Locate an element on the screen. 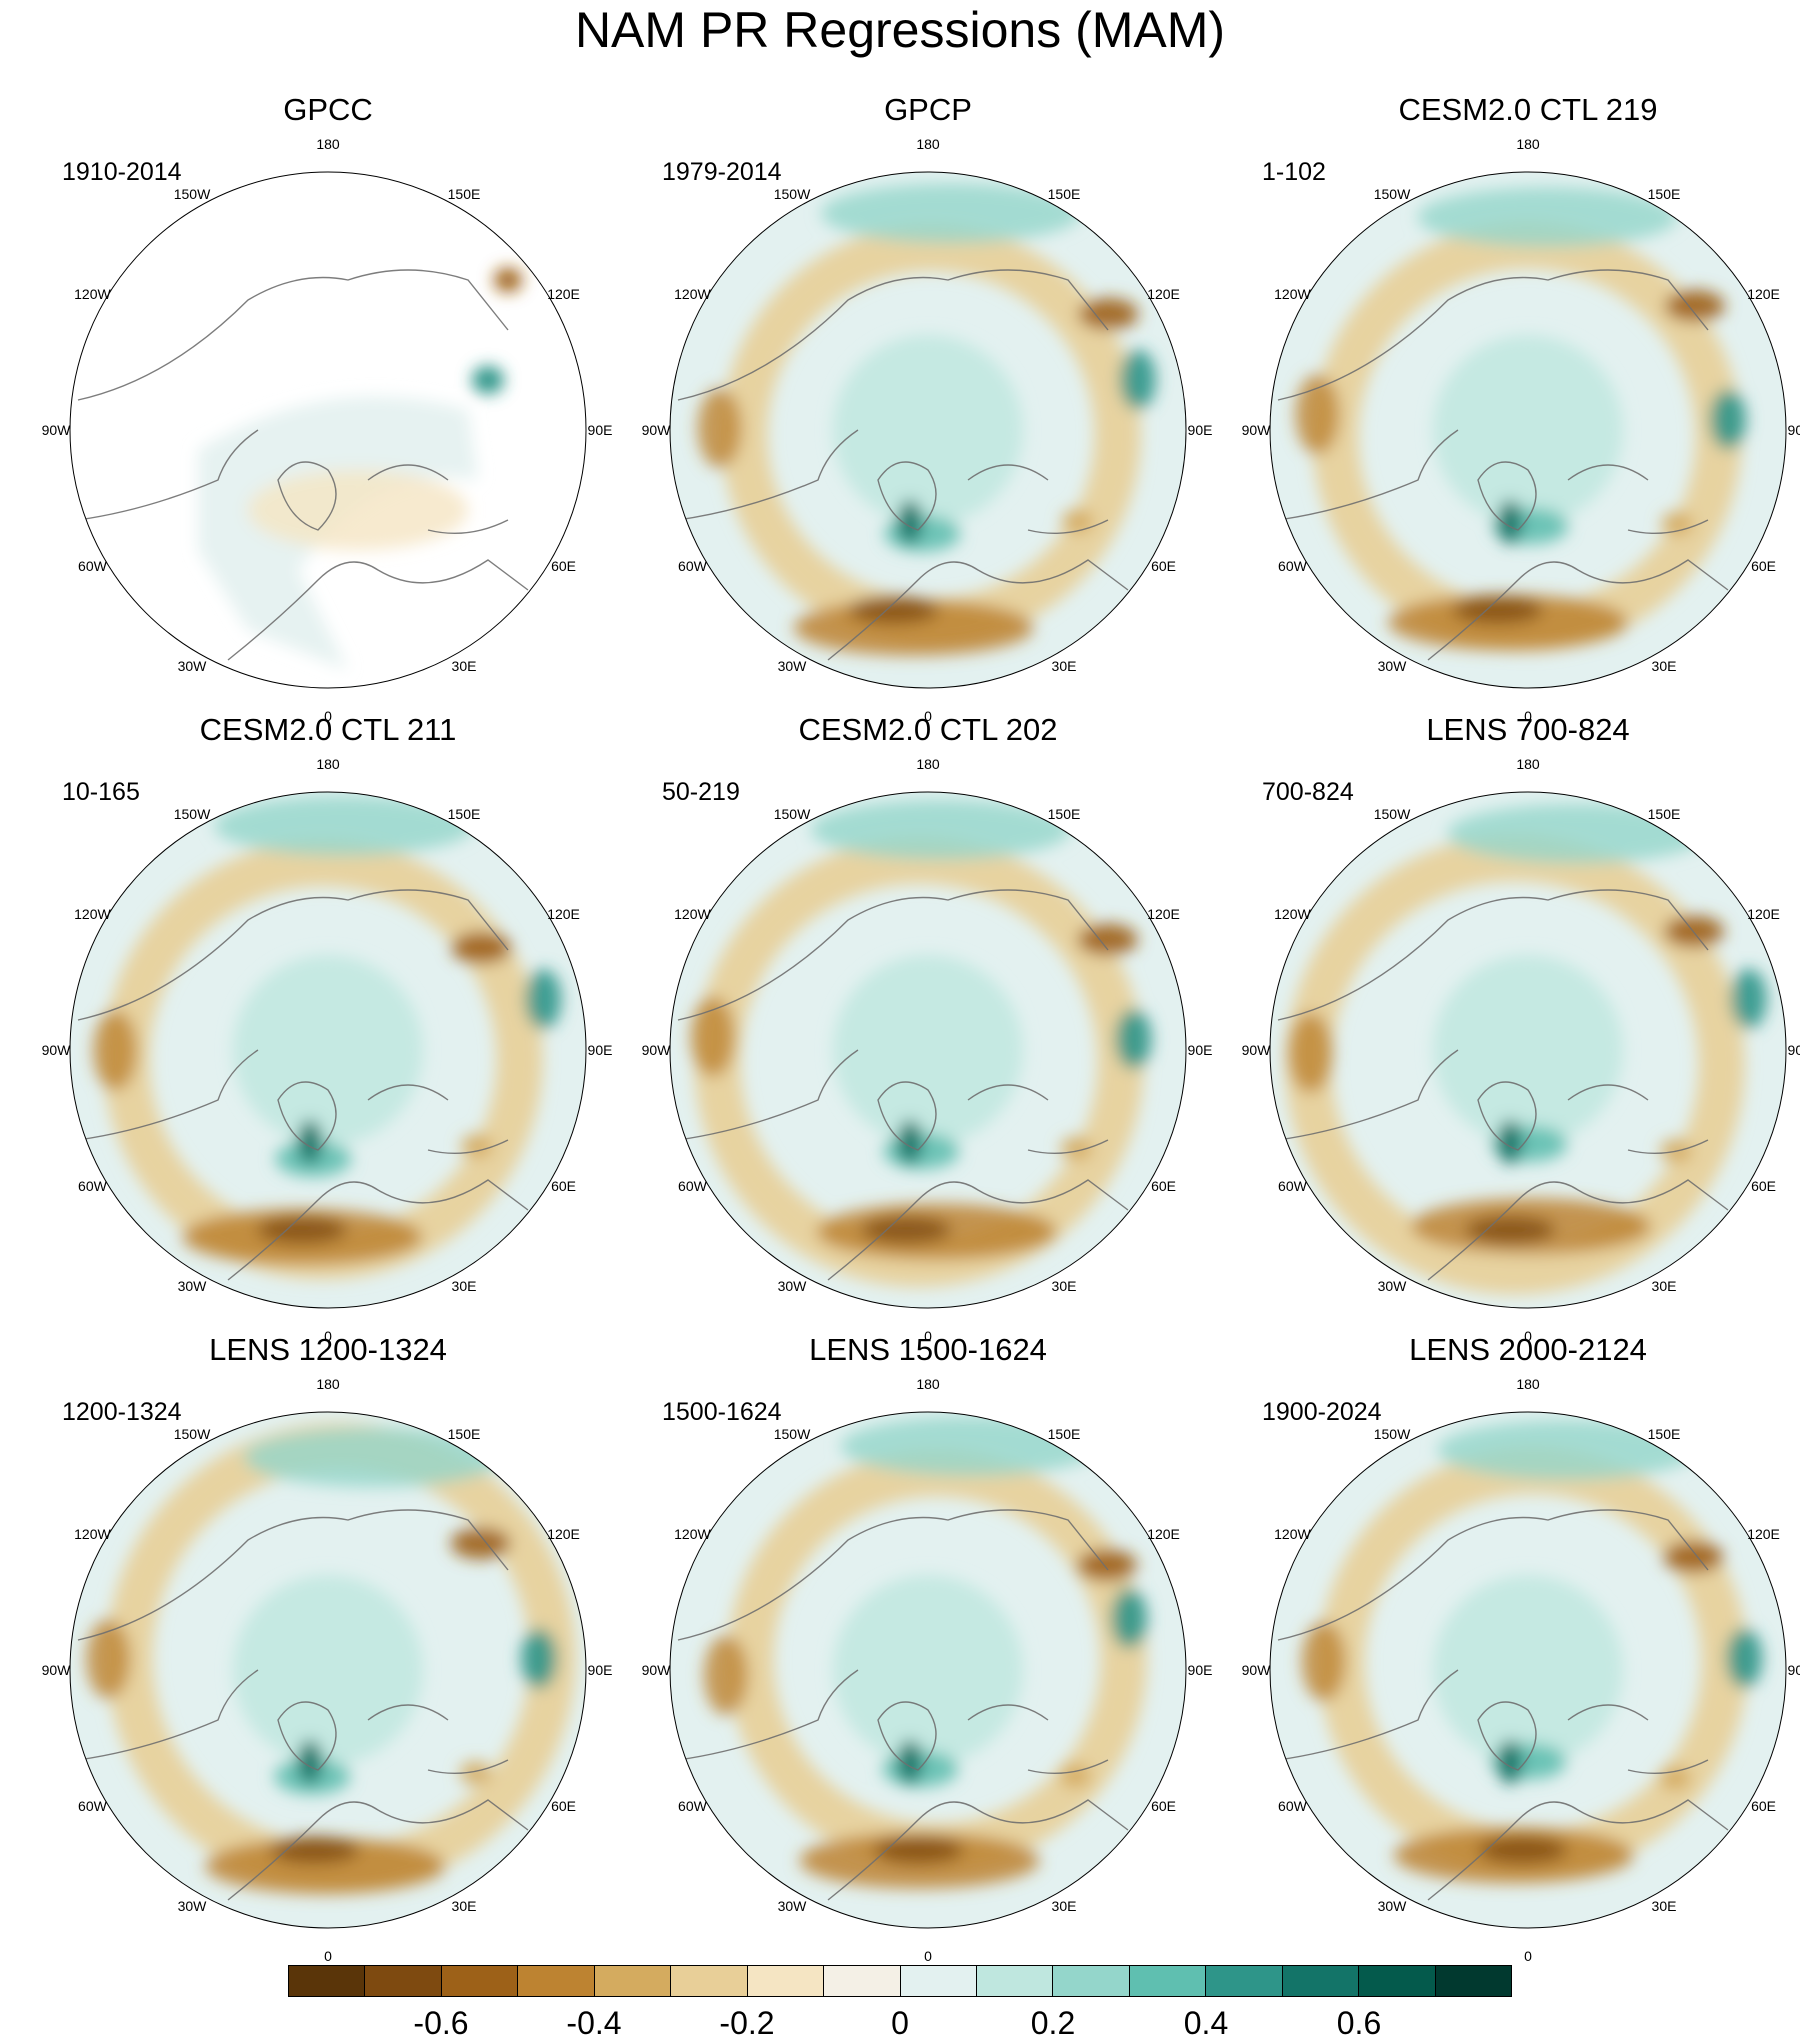 The image size is (1800, 2042). panel-title: CESM2.0 CTL 219 is located at coordinates (1528, 109).